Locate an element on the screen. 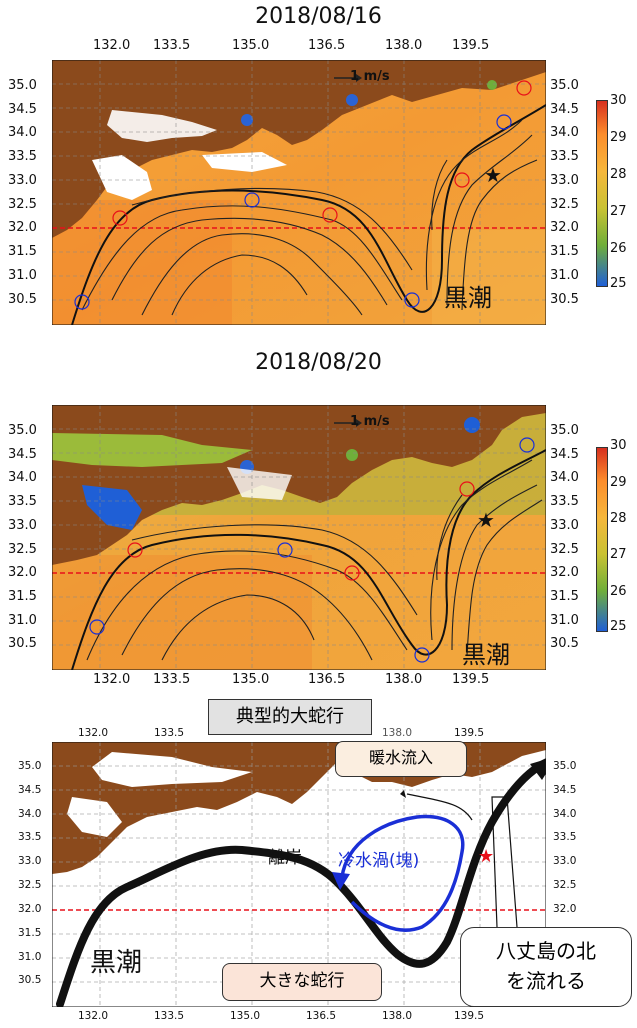  osaka-bay-cold is located at coordinates (247, 120).